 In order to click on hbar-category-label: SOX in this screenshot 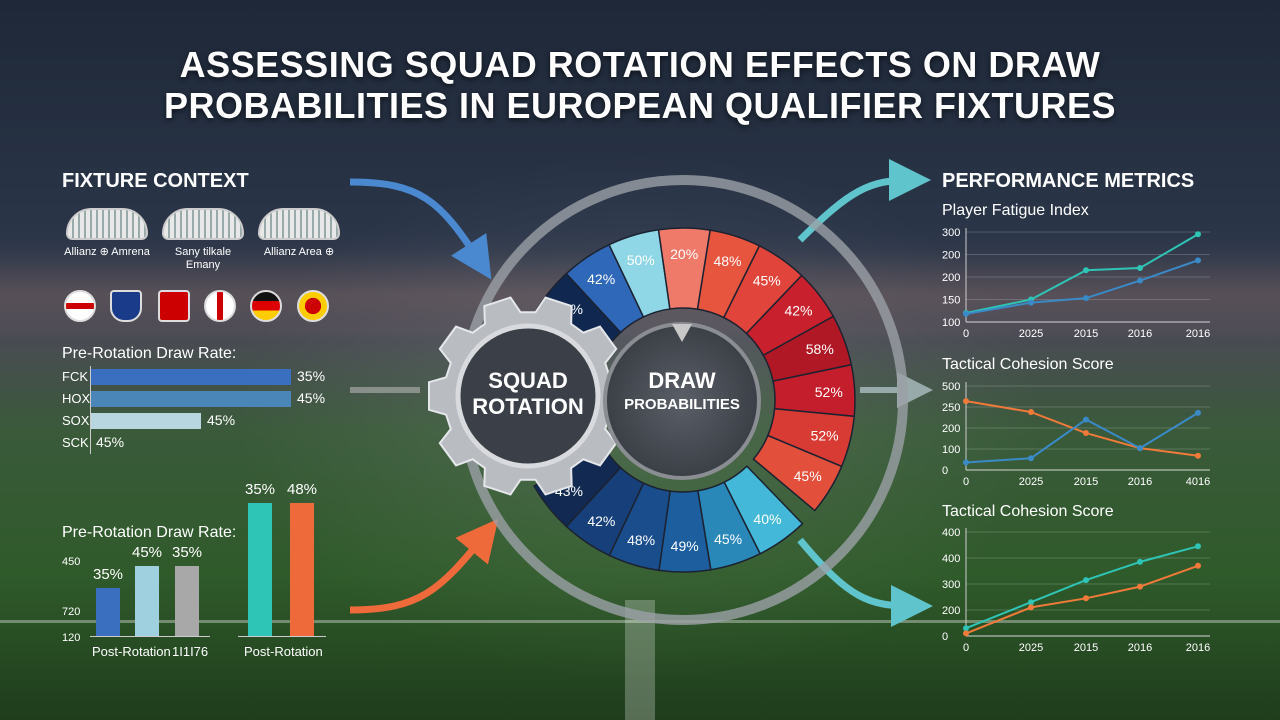, I will do `click(76, 420)`.